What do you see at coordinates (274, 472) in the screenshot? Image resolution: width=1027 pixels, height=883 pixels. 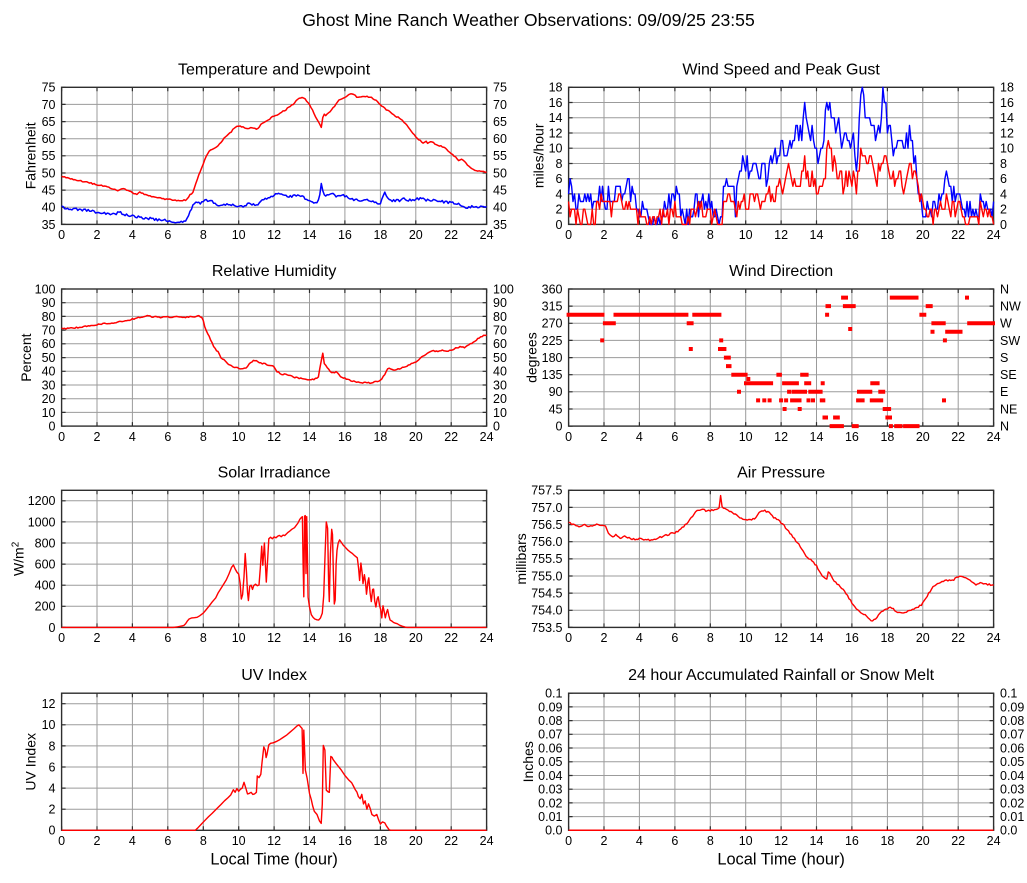 I see `svg-text: Solar Irradiance` at bounding box center [274, 472].